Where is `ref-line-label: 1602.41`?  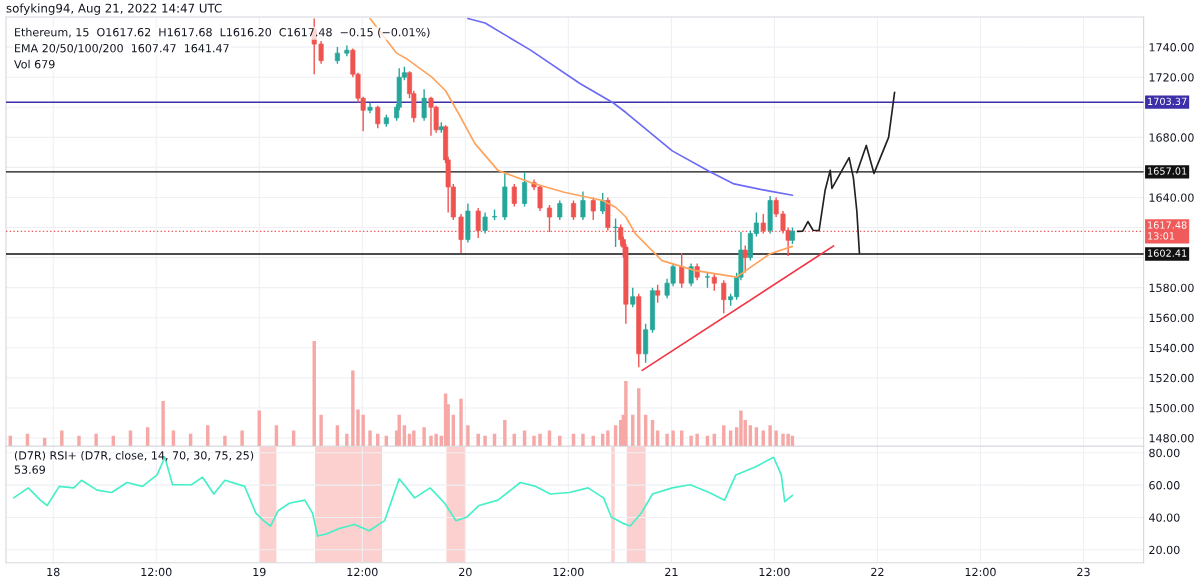
ref-line-label: 1602.41 is located at coordinates (1167, 253).